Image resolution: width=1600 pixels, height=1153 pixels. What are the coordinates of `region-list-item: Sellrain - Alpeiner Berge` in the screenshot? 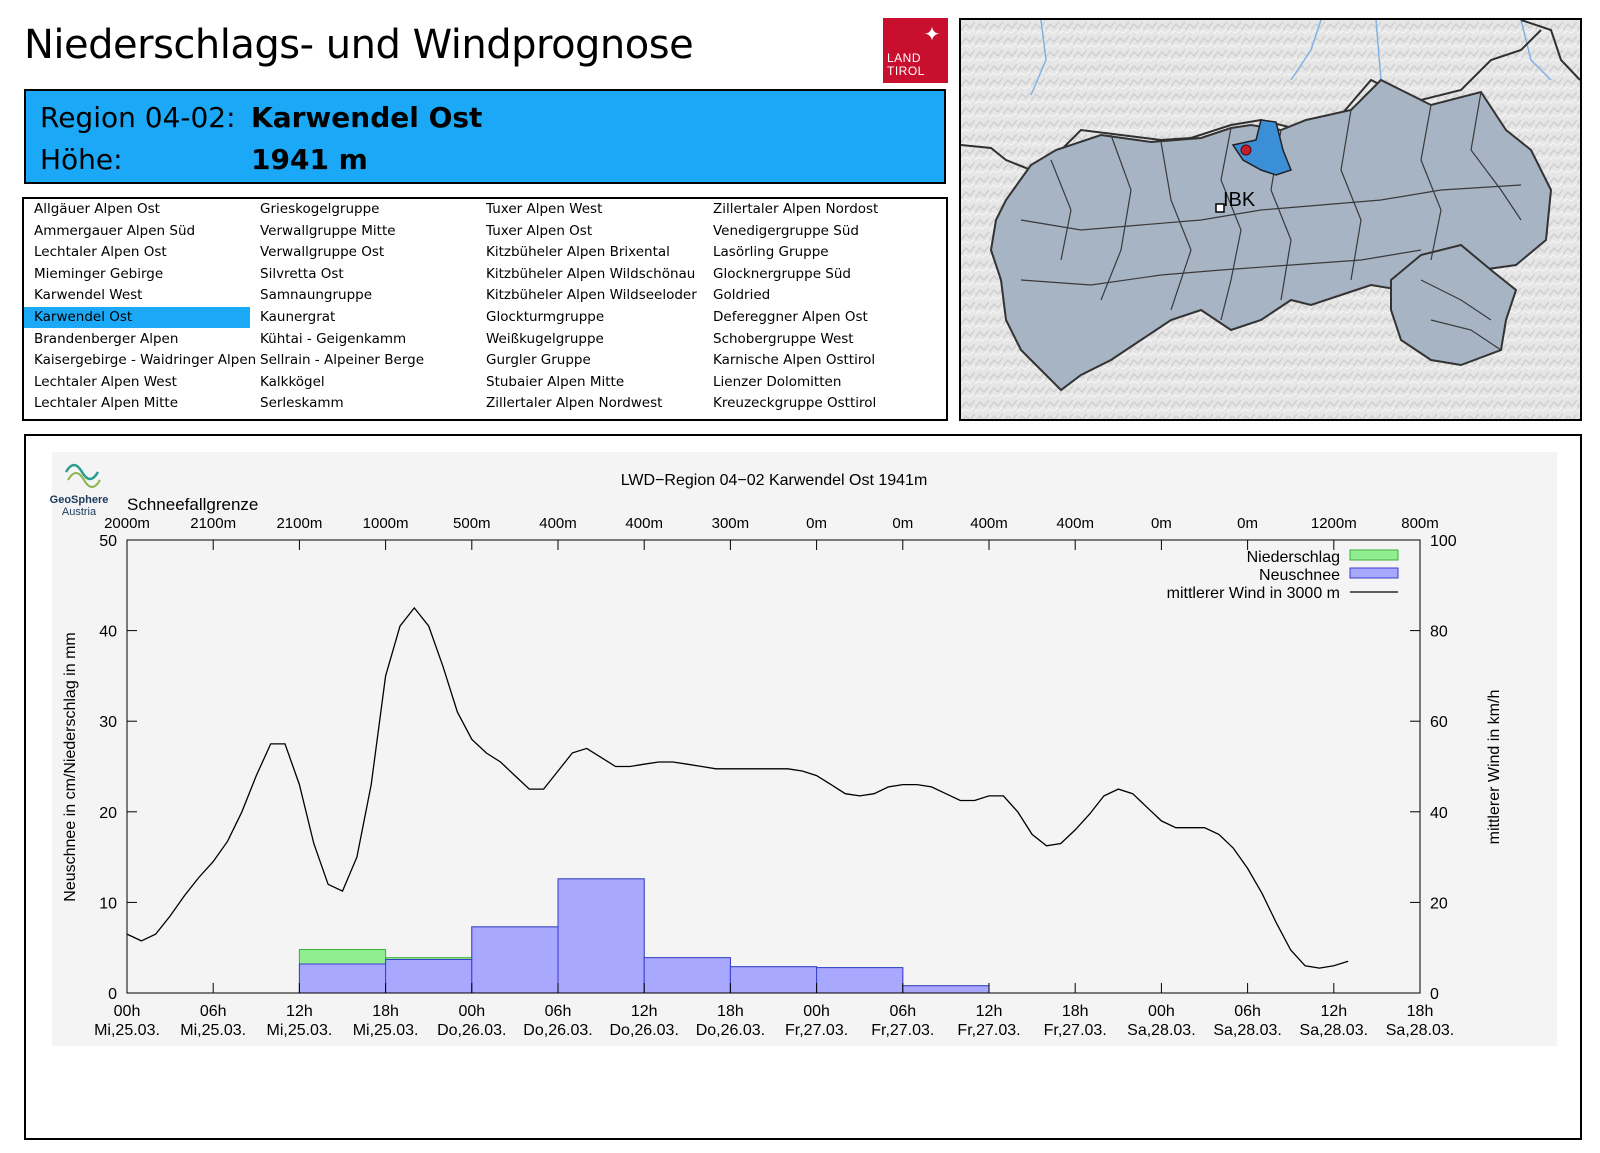 It's located at (342, 360).